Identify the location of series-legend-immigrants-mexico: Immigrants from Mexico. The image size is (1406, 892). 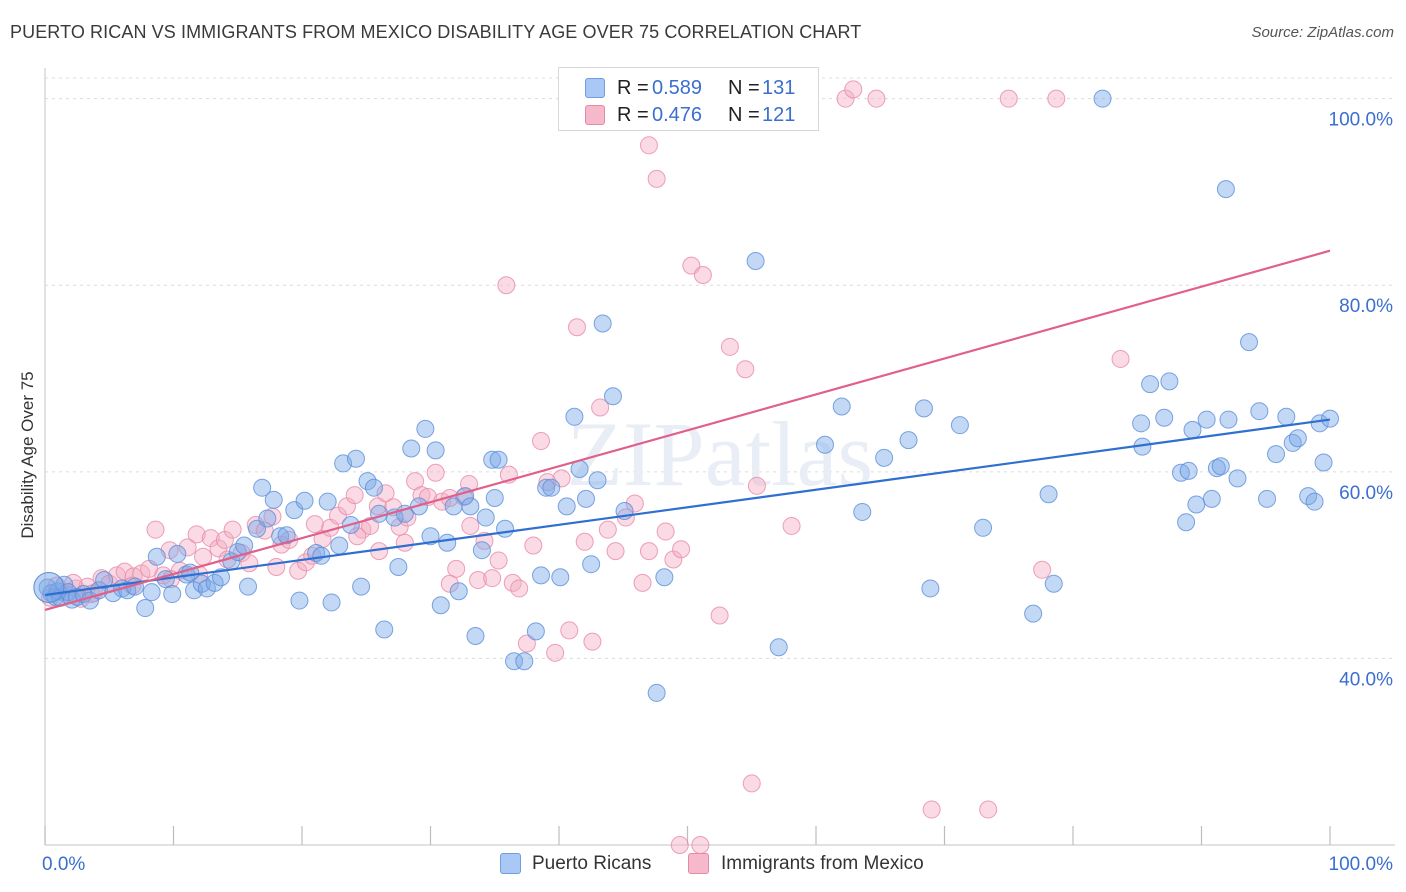
(828, 865).